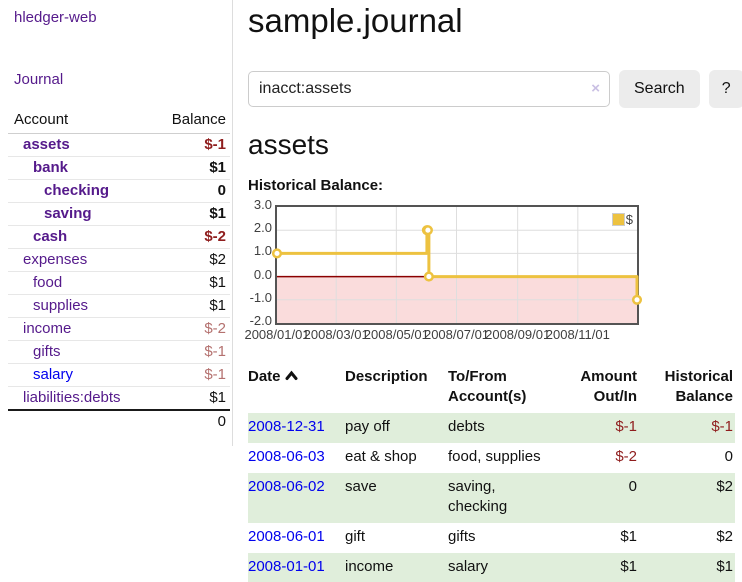 The image size is (742, 582). I want to click on journal-link: Journal, so click(39, 79).